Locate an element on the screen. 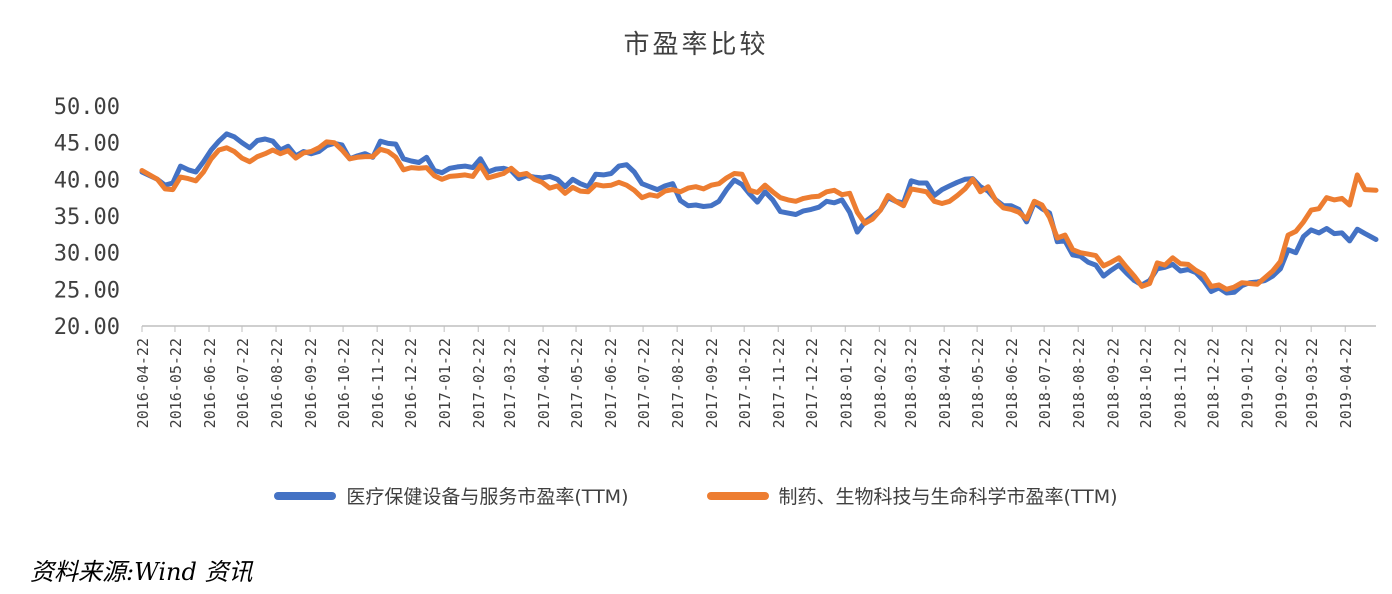 The image size is (1392, 594). x-tick-label: 2017-12-22 is located at coordinates (812, 383).